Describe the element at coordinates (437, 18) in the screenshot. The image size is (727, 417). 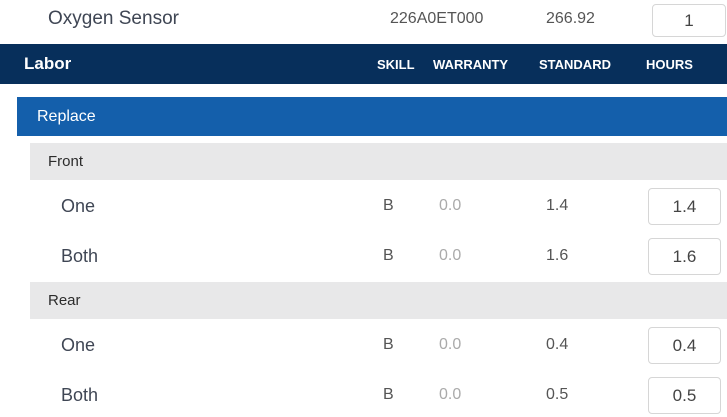
I see `part-number: 226A0ET000` at that location.